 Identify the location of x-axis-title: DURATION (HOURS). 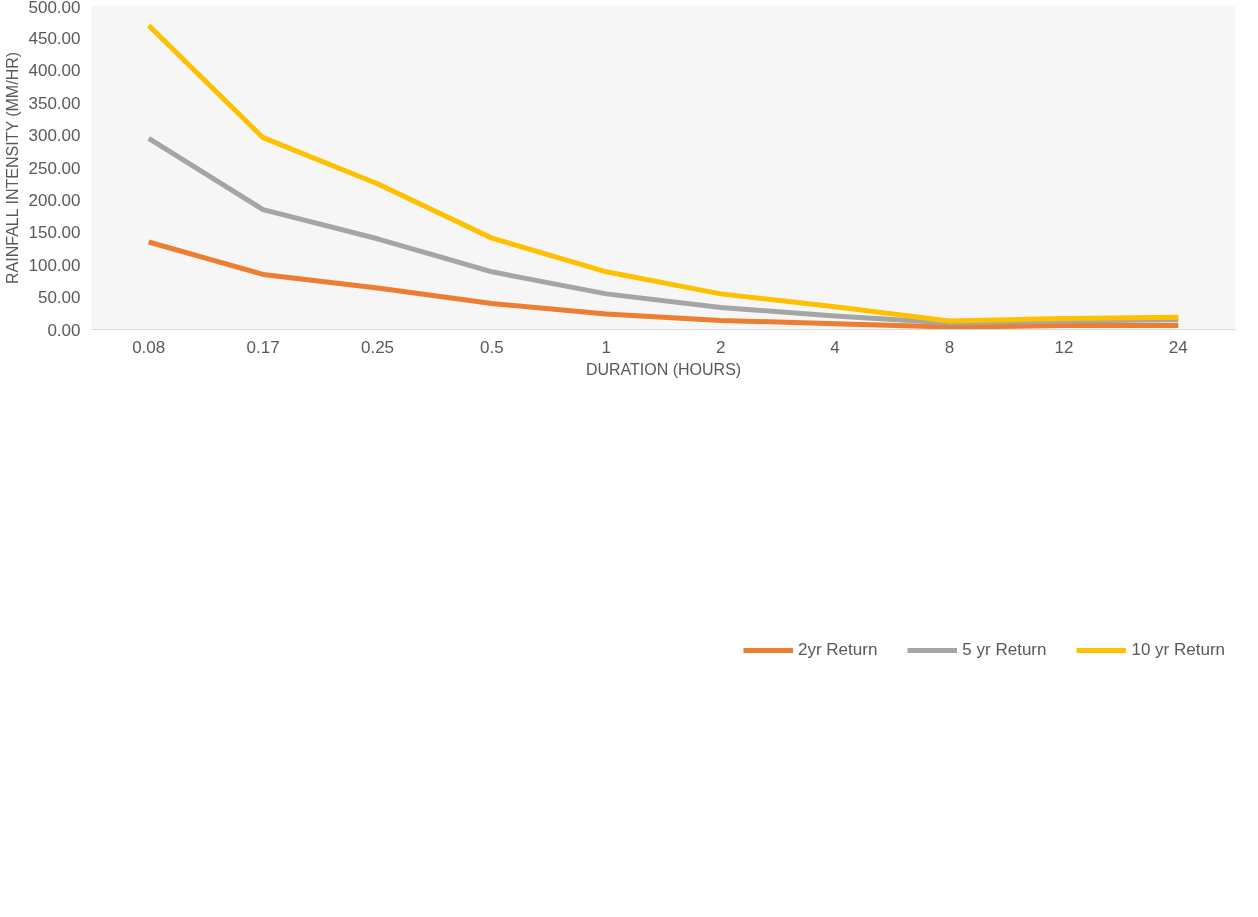
(663, 369).